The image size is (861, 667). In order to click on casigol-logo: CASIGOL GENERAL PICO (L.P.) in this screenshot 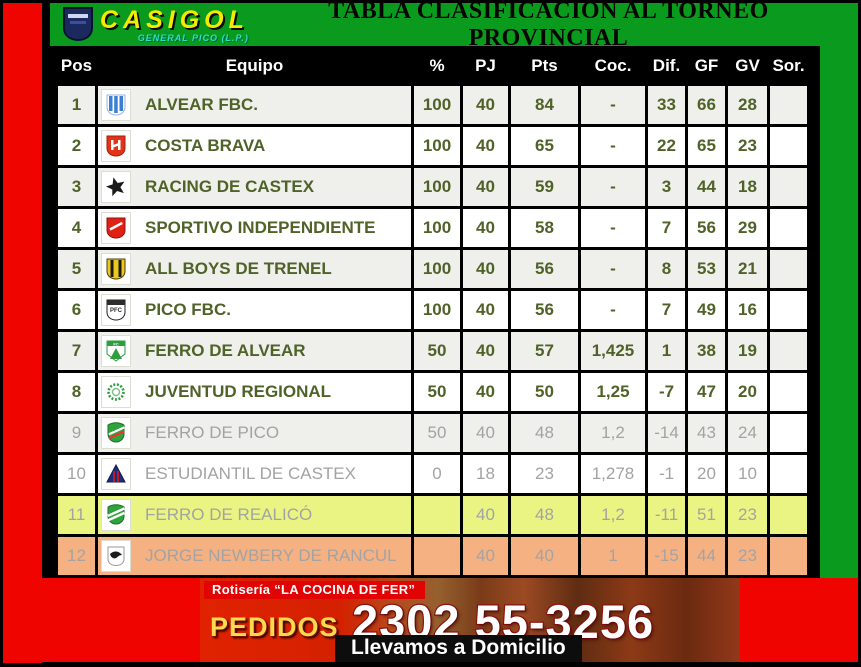, I will do `click(155, 25)`.